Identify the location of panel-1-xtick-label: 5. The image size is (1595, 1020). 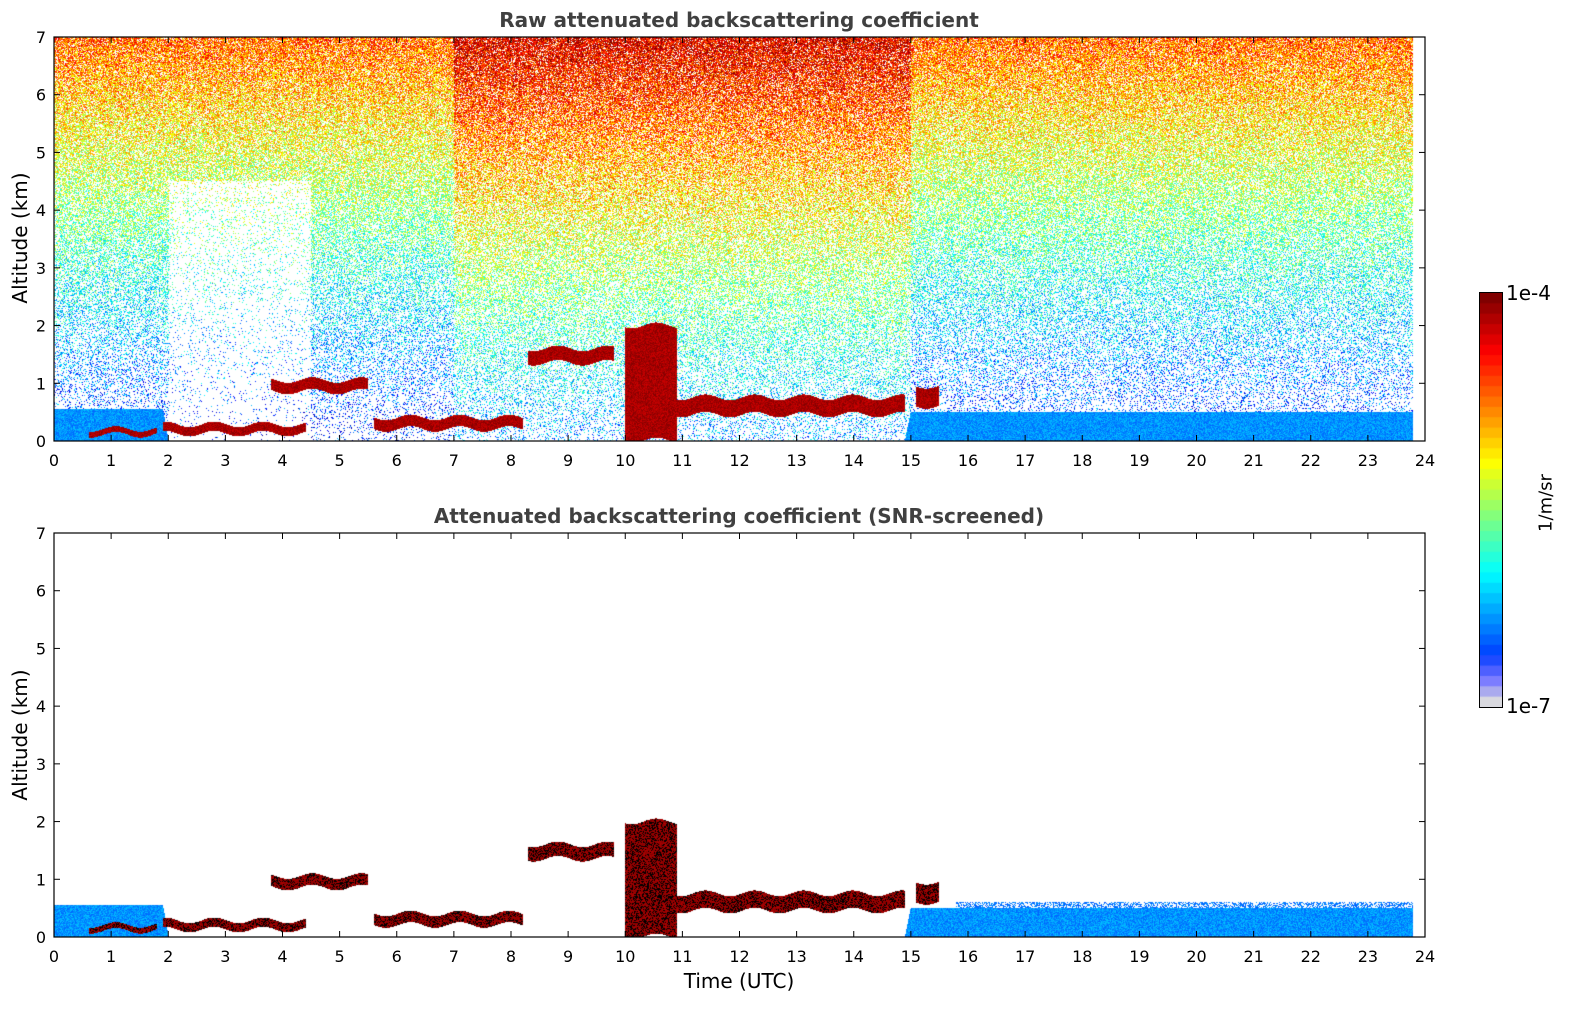
(340, 460).